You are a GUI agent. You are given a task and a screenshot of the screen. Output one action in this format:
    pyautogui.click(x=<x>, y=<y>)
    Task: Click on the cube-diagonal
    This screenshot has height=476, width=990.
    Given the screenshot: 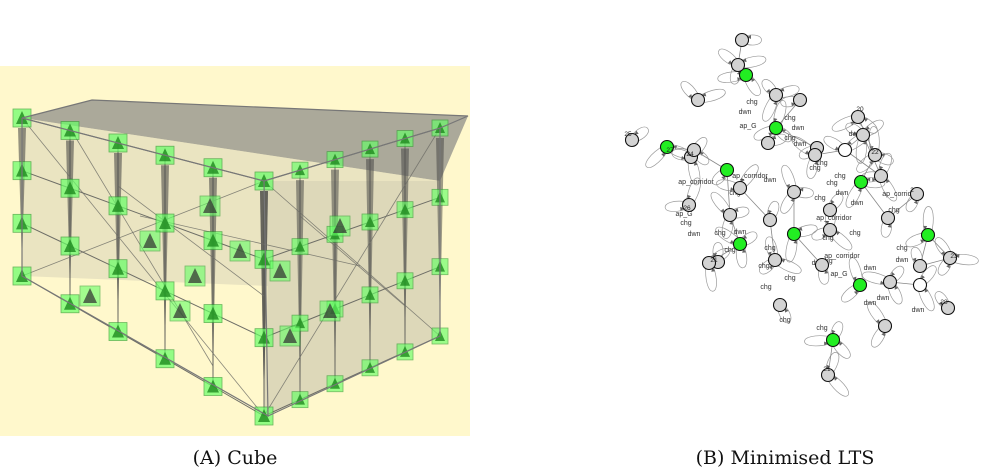 What is the action you would take?
    pyautogui.click(x=143, y=228)
    